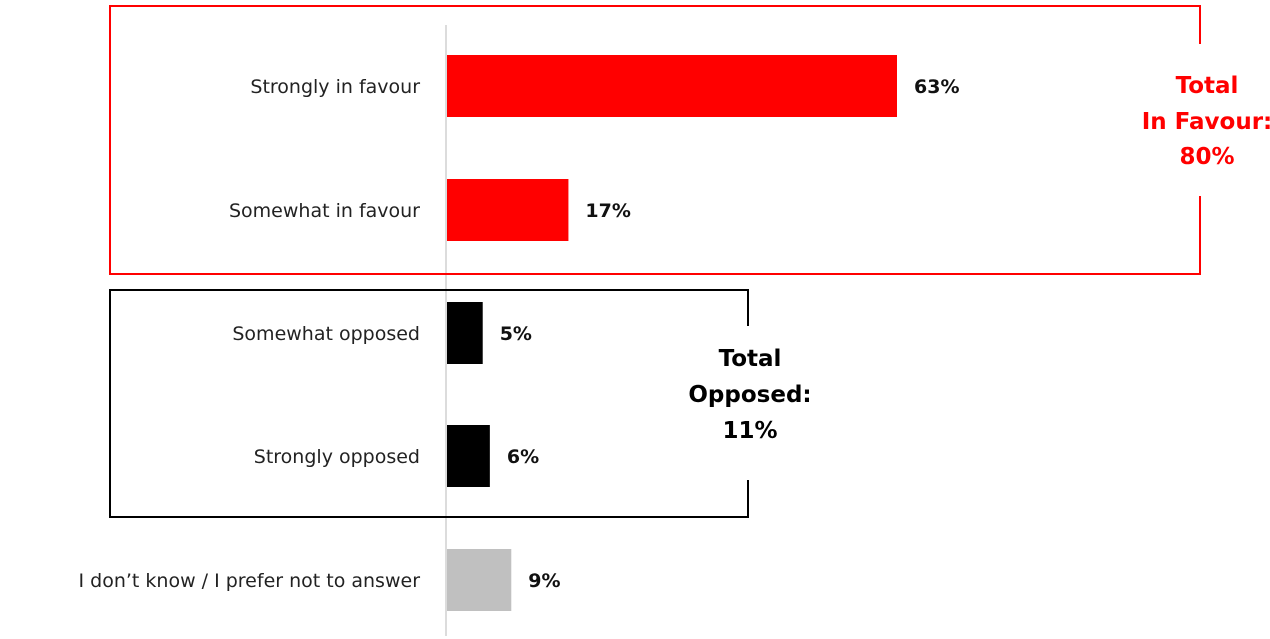  Describe the element at coordinates (544, 581) in the screenshot. I see `value-label: 9%` at that location.